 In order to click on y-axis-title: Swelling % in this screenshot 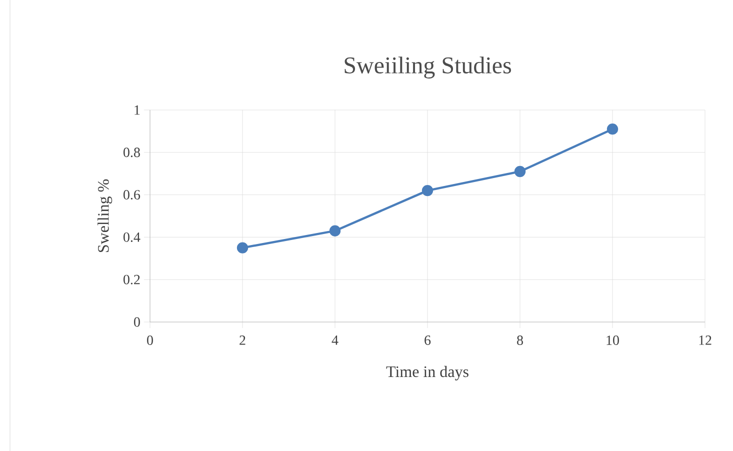, I will do `click(105, 215)`.